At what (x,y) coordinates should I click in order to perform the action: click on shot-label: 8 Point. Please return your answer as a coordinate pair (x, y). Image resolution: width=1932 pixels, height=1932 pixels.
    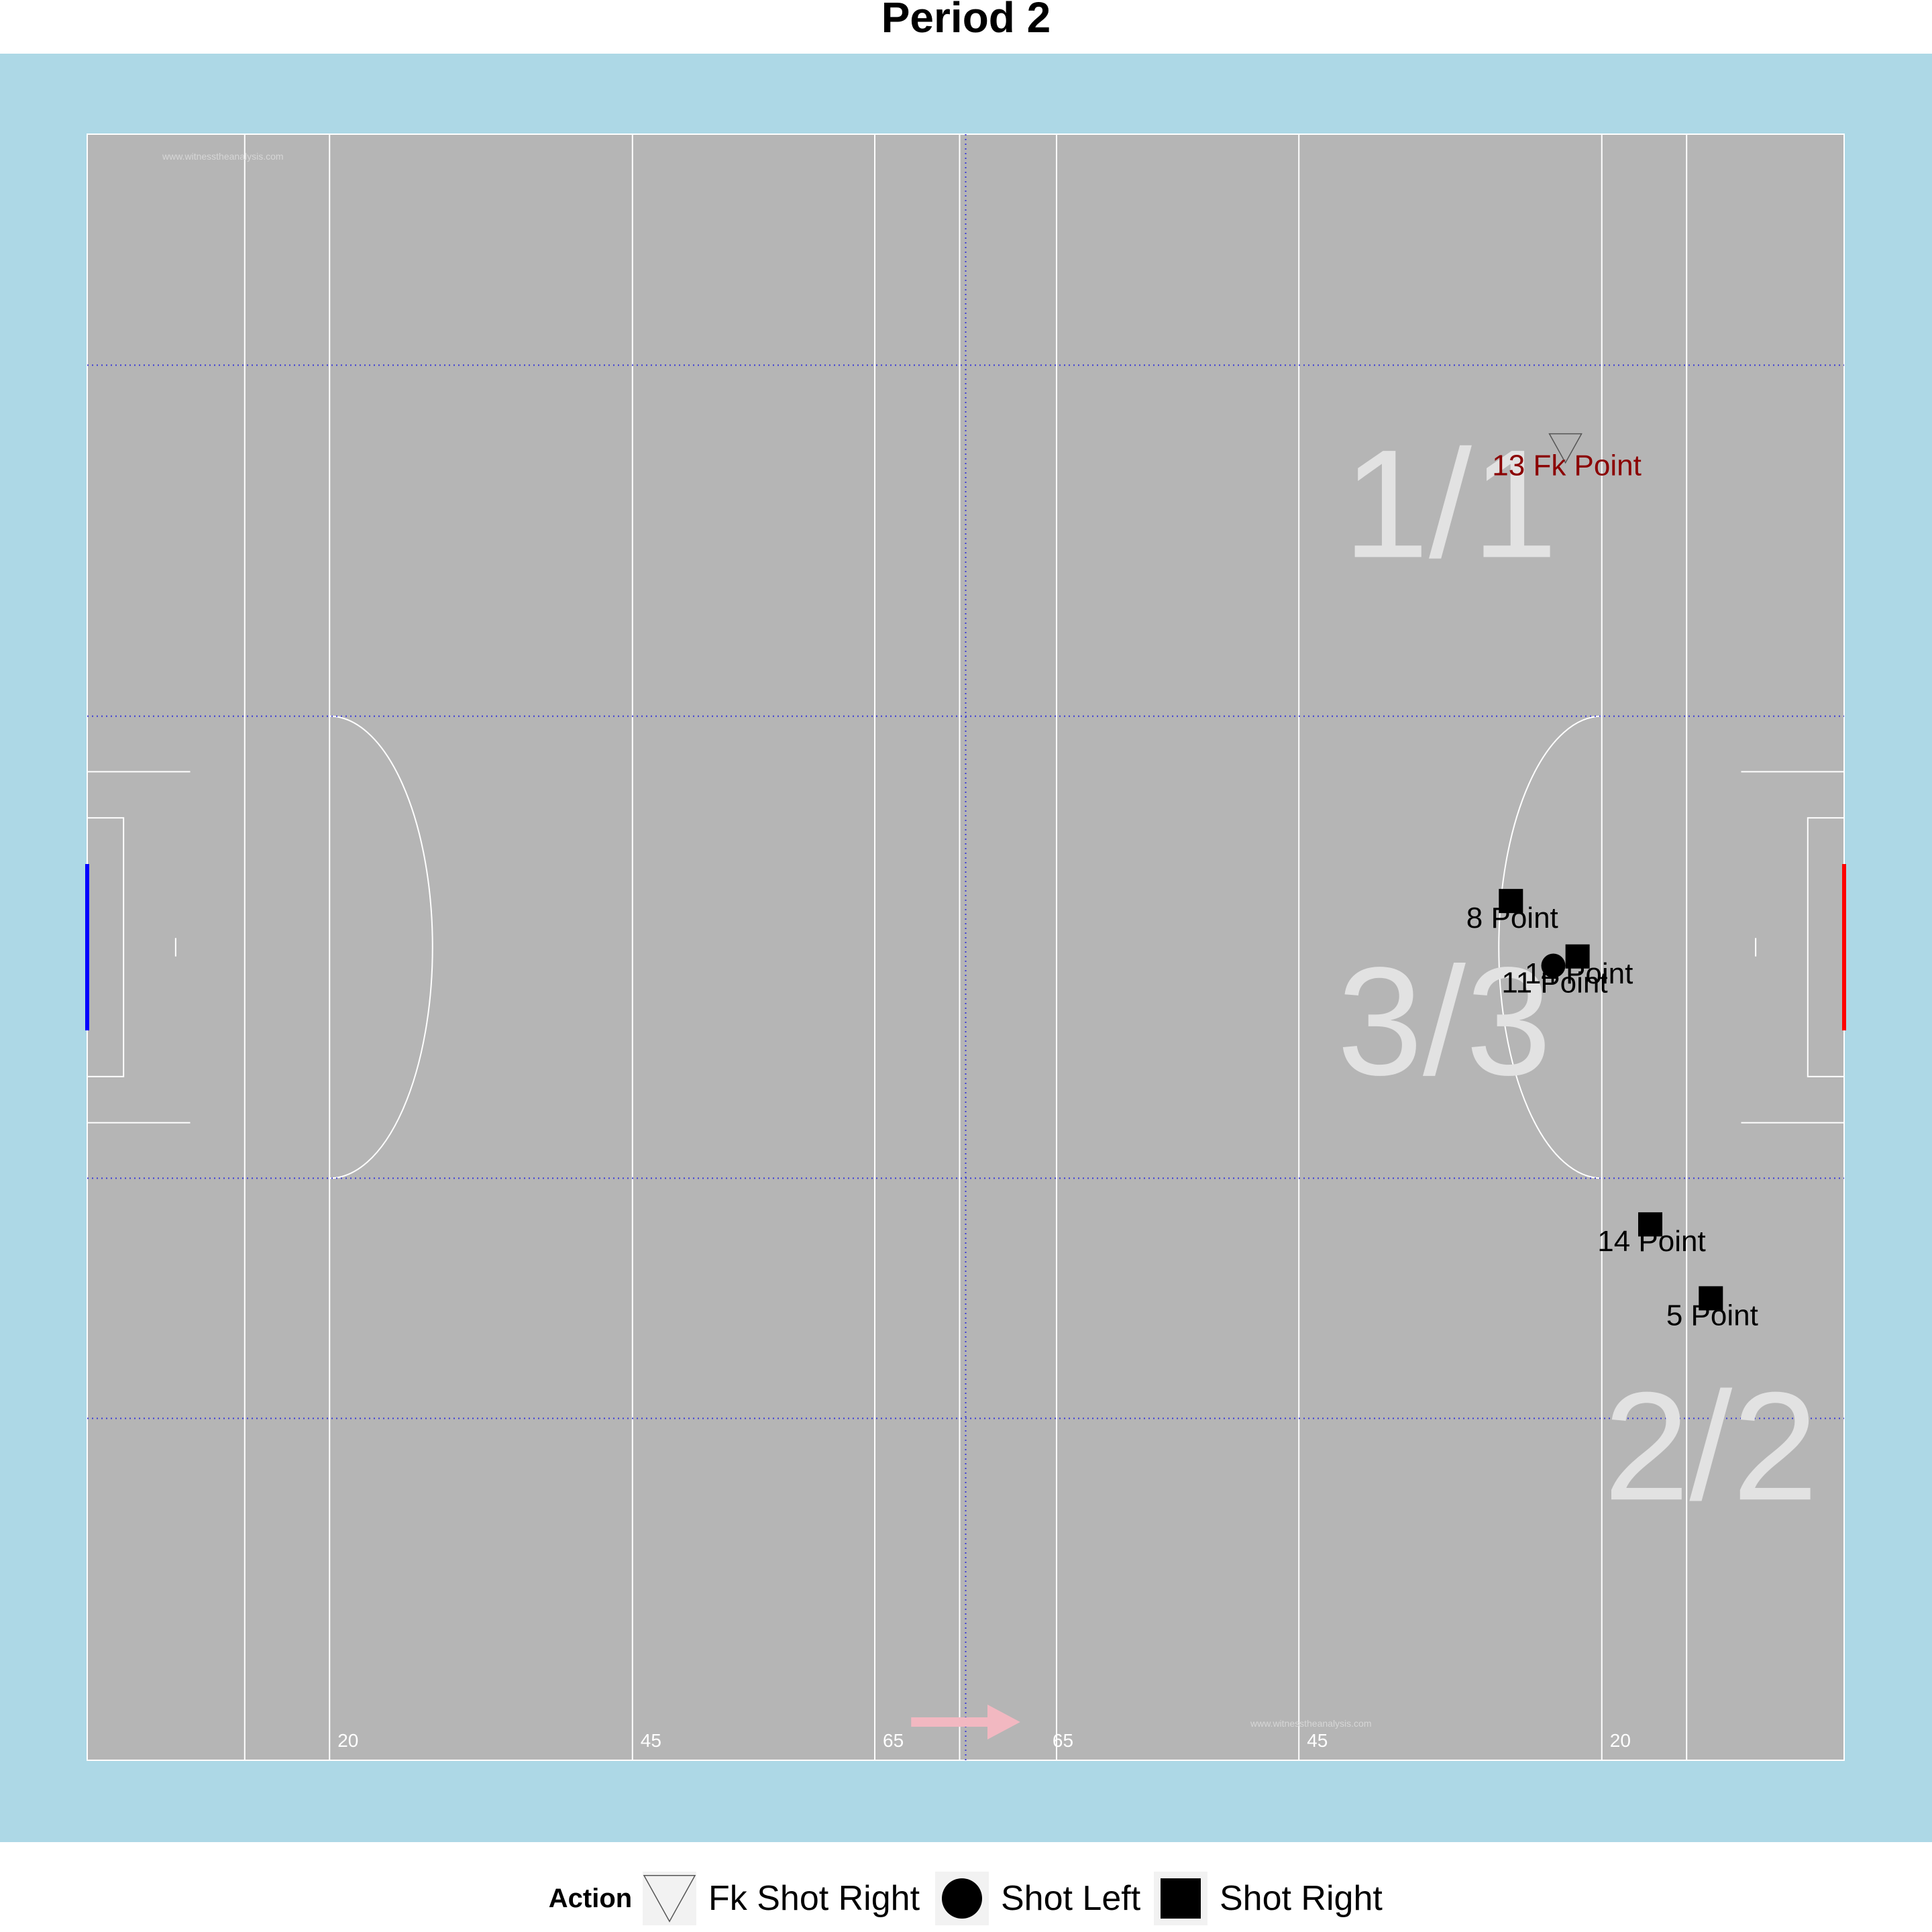
    Looking at the image, I should click on (1512, 918).